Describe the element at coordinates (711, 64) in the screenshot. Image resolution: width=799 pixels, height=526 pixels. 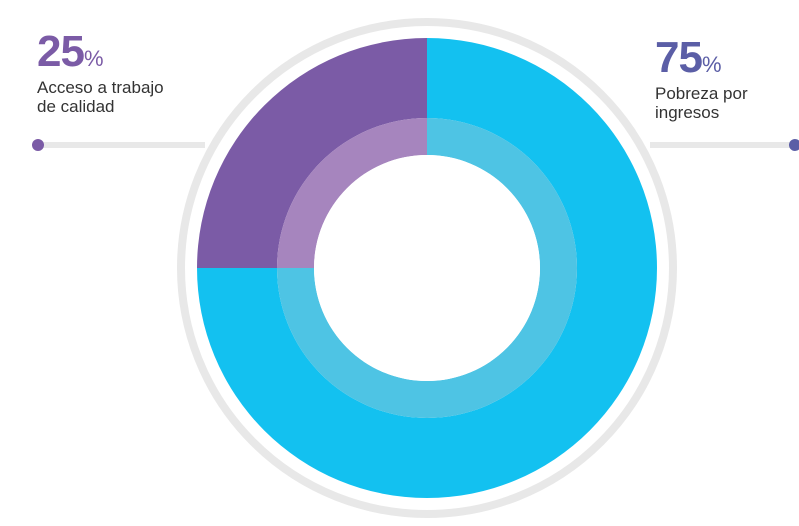
I see `unit-right: %` at that location.